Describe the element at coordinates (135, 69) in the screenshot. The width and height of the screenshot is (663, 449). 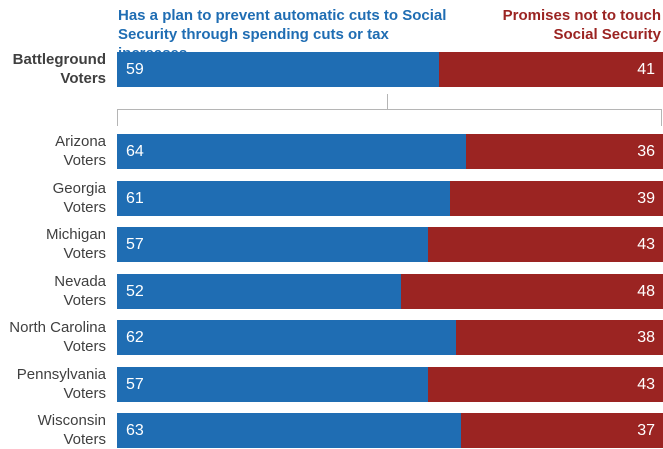
I see `value-label-plan: 59` at that location.